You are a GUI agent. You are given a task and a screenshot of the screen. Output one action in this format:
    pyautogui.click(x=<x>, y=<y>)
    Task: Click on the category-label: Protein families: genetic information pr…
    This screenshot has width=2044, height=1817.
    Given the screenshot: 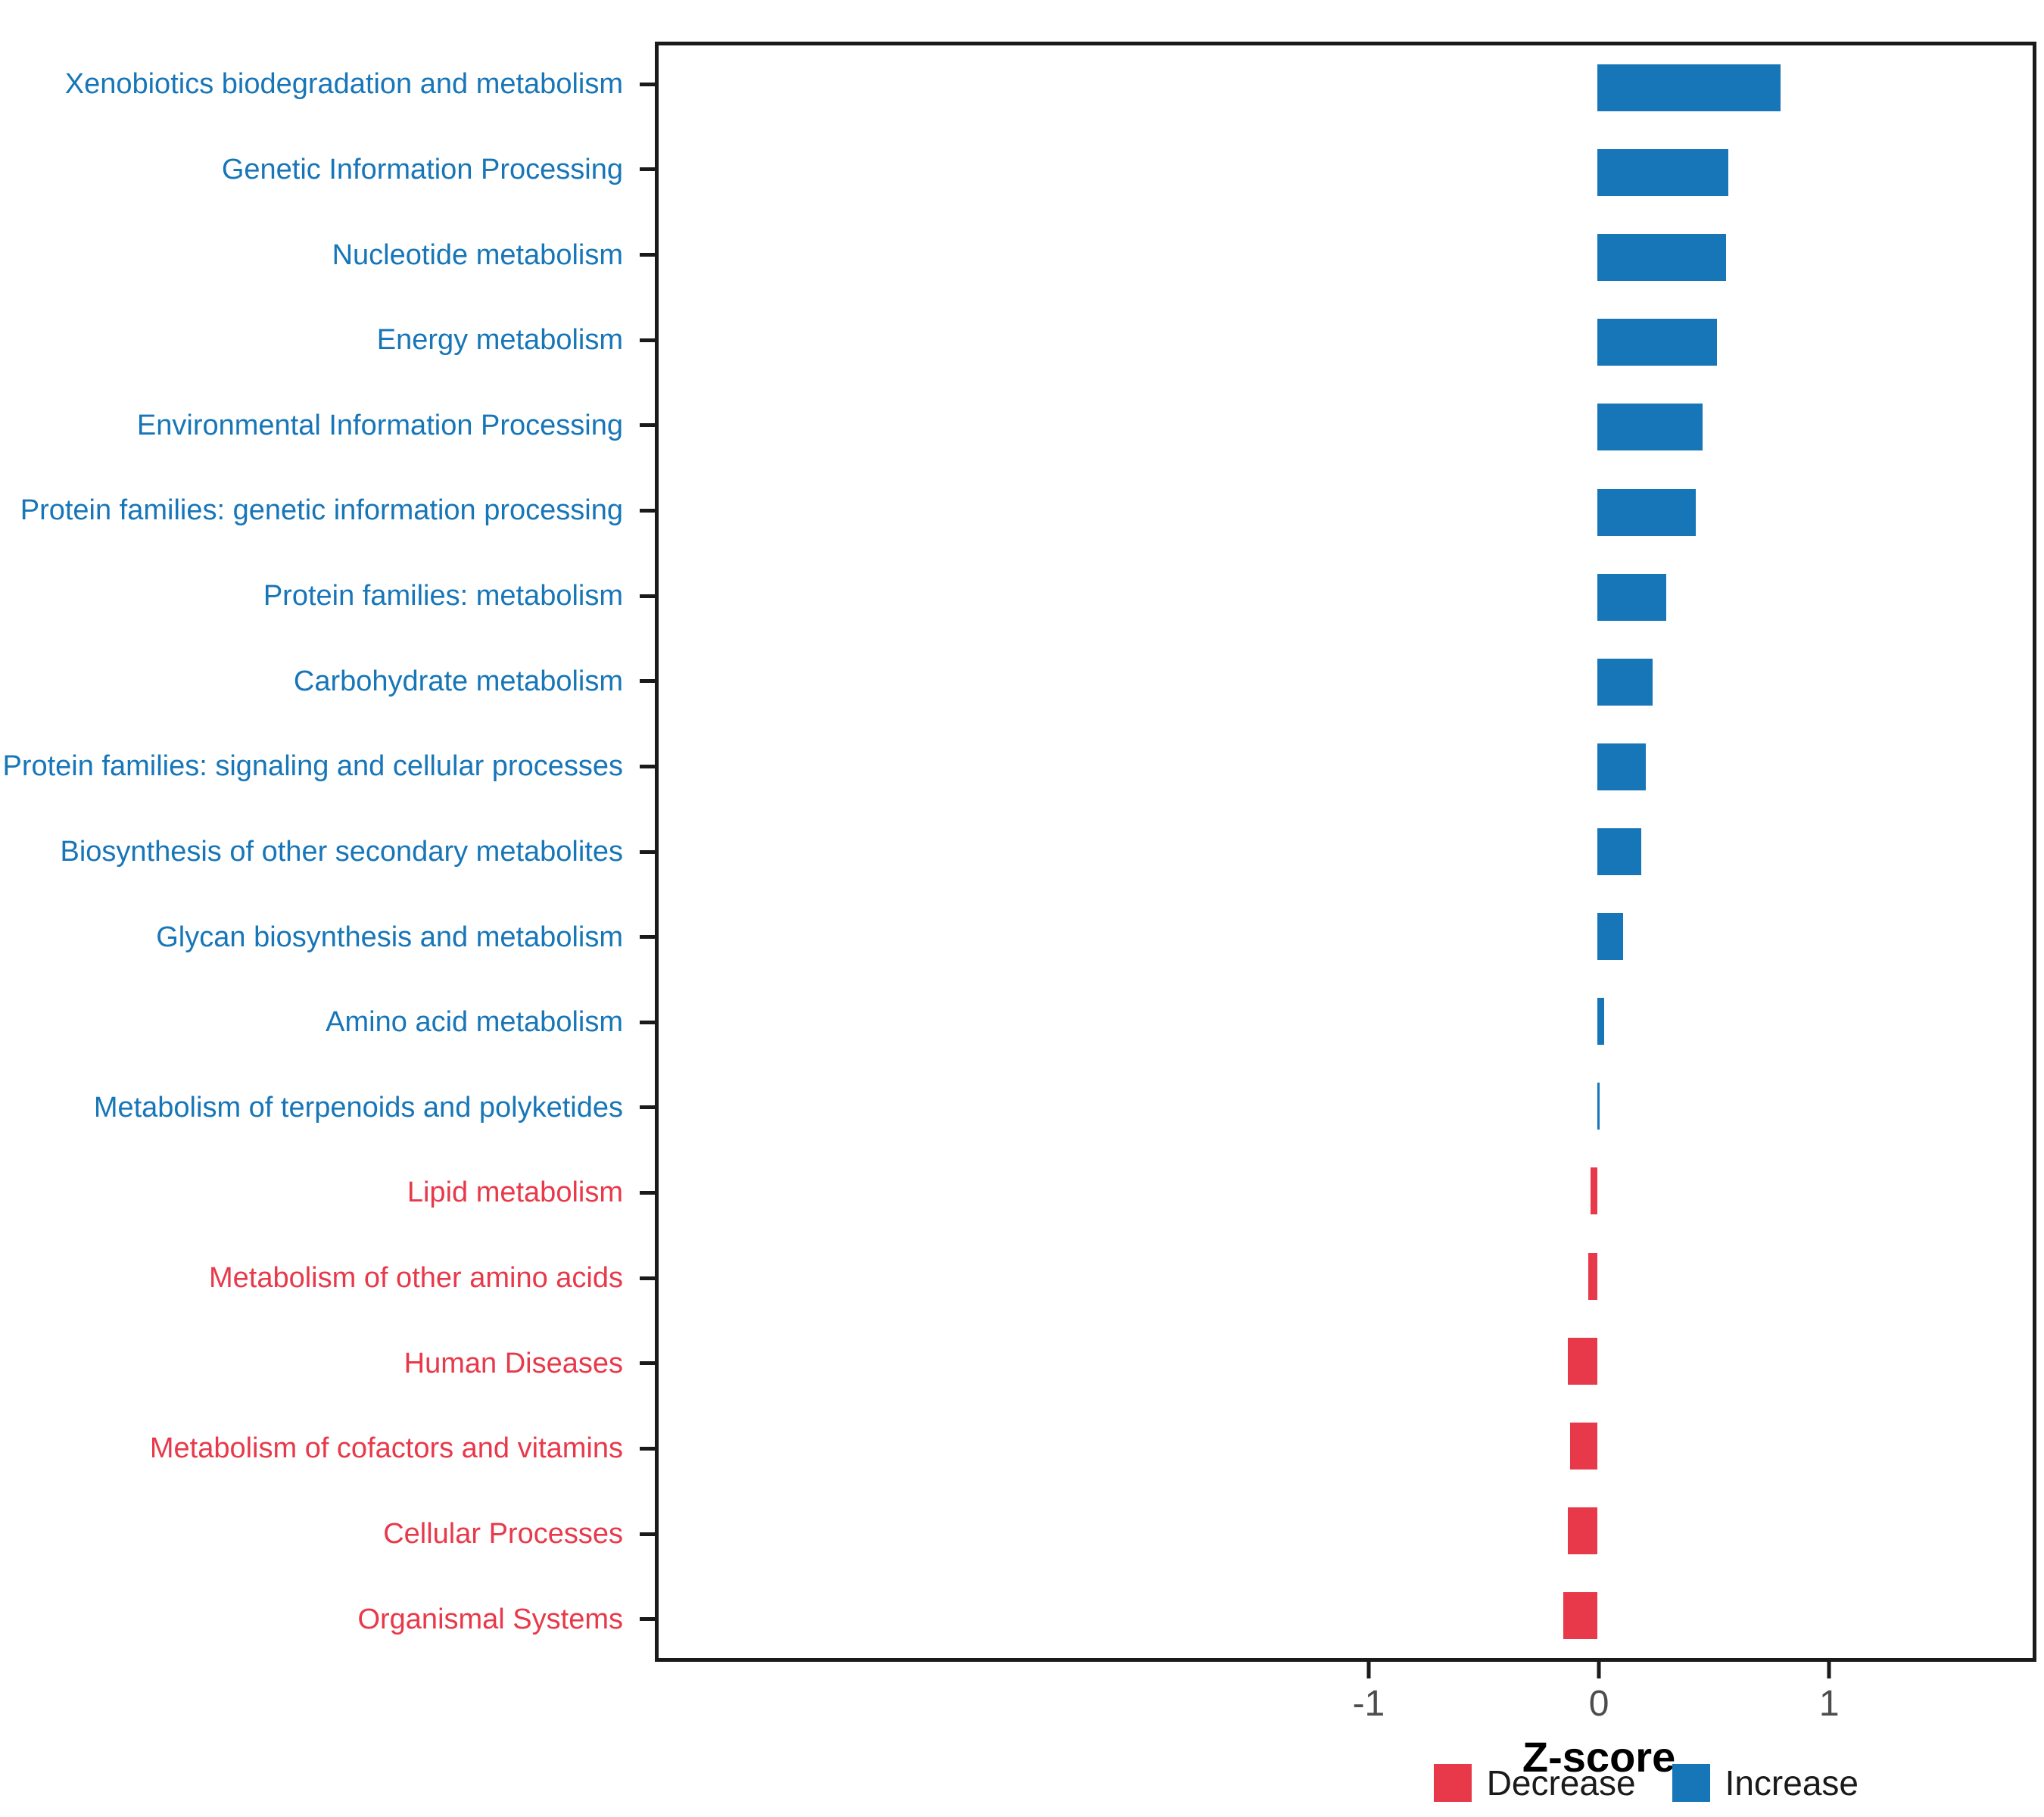 What is the action you would take?
    pyautogui.click(x=321, y=510)
    